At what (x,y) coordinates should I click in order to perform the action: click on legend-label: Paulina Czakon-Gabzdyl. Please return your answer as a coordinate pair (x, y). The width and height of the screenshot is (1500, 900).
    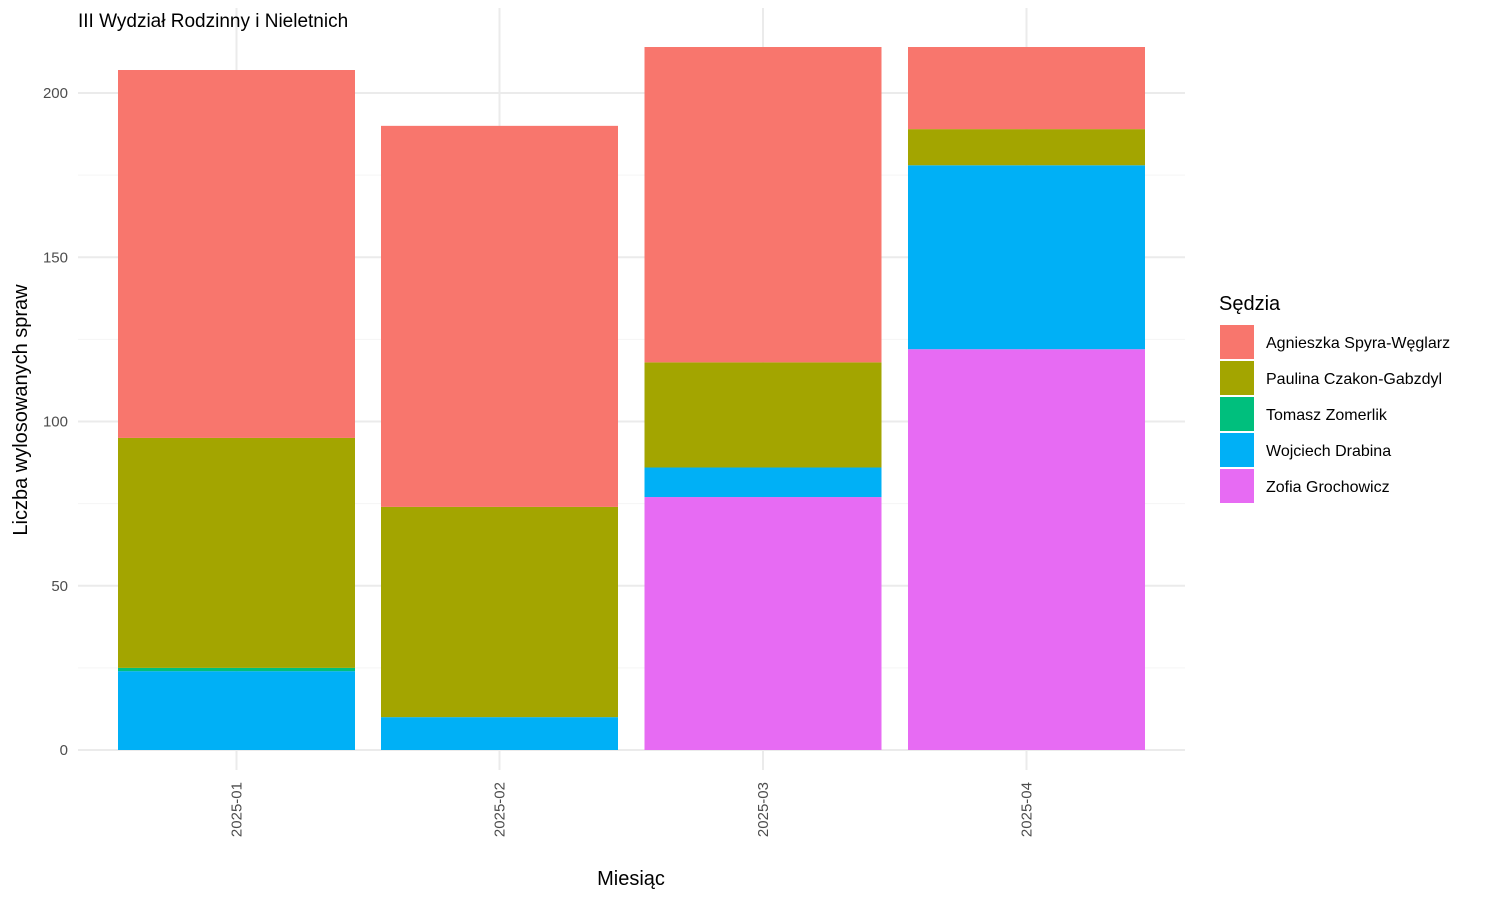
    Looking at the image, I should click on (1354, 379).